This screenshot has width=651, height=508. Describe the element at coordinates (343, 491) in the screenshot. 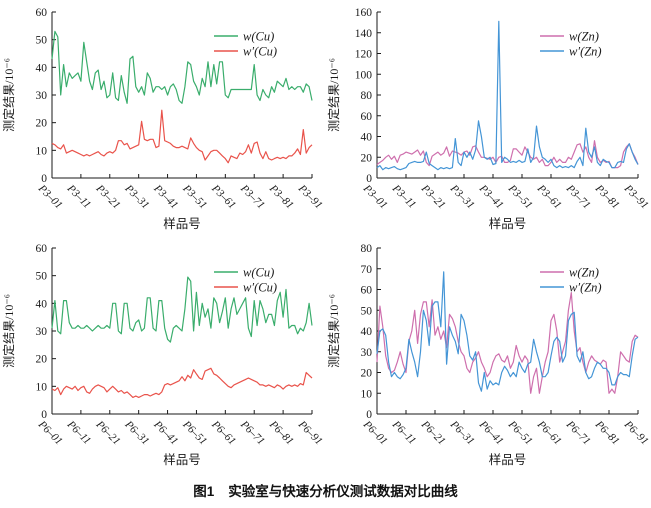

I see `caption-text: 实验室与快速分析仪测试数据对比曲线` at that location.